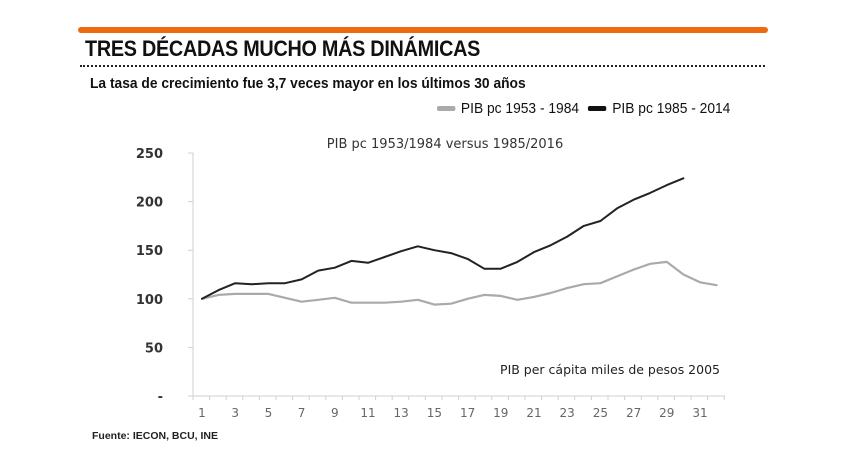 The width and height of the screenshot is (845, 475). What do you see at coordinates (610, 369) in the screenshot?
I see `unit-annotation: PIB per cápita miles de pesos 2005` at bounding box center [610, 369].